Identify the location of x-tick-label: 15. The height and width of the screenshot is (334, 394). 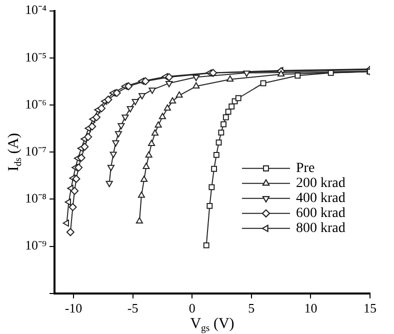
(370, 308).